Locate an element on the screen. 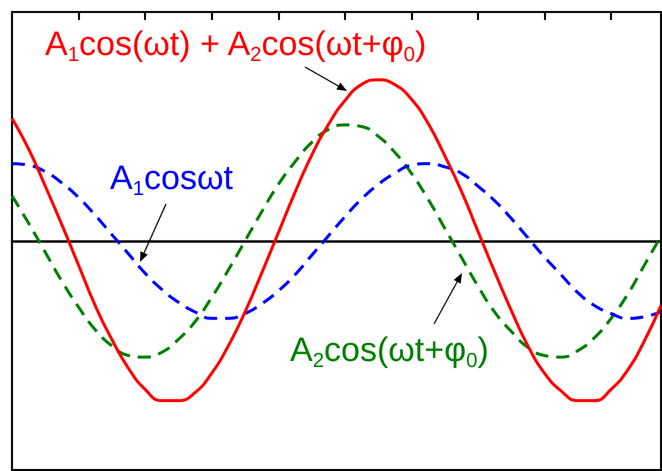 The height and width of the screenshot is (471, 662). series-label: A$_{1}$cos(ωt) + A$_{2}$cos(ωt+φ$_{0}$) is located at coordinates (235, 45).